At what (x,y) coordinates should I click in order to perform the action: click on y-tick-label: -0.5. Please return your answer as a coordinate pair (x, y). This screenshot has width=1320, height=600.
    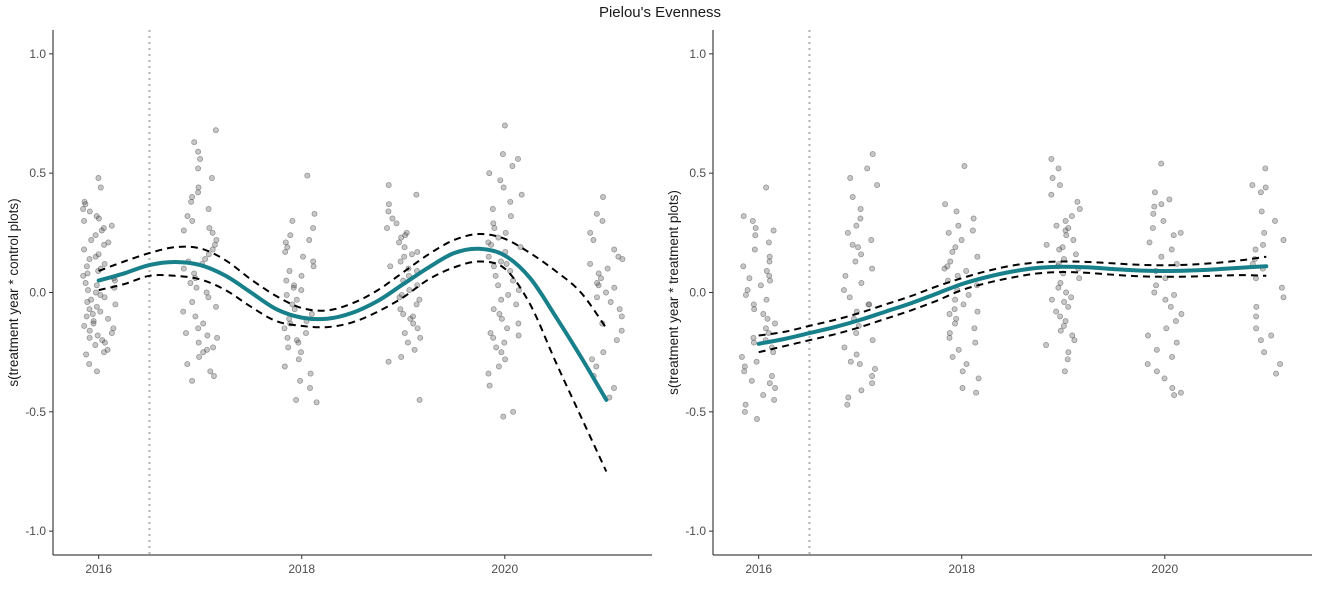
    Looking at the image, I should click on (695, 412).